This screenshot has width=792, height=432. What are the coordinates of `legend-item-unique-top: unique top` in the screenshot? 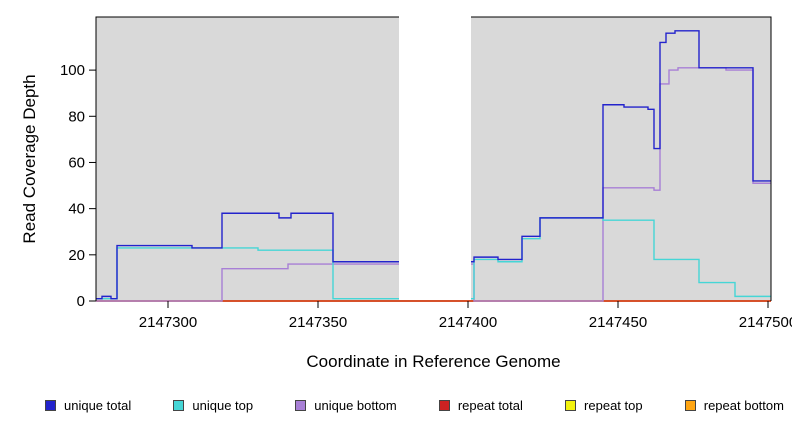 It's located at (213, 405).